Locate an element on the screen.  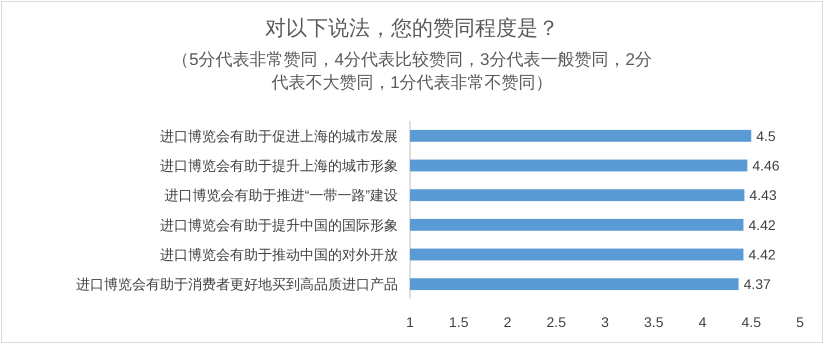
y-tick-label: 进口博览会有助于推进“一带一路”建设 is located at coordinates (281, 195).